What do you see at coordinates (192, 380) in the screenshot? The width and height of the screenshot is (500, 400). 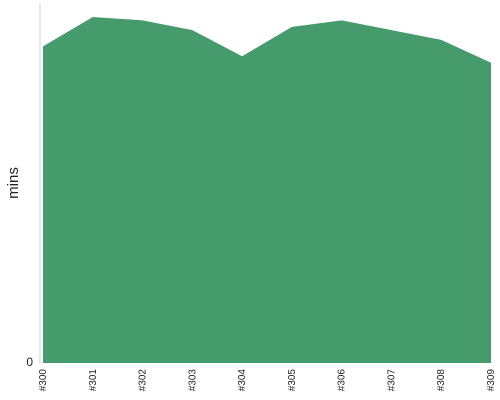 I see `x-tick-label: #303` at bounding box center [192, 380].